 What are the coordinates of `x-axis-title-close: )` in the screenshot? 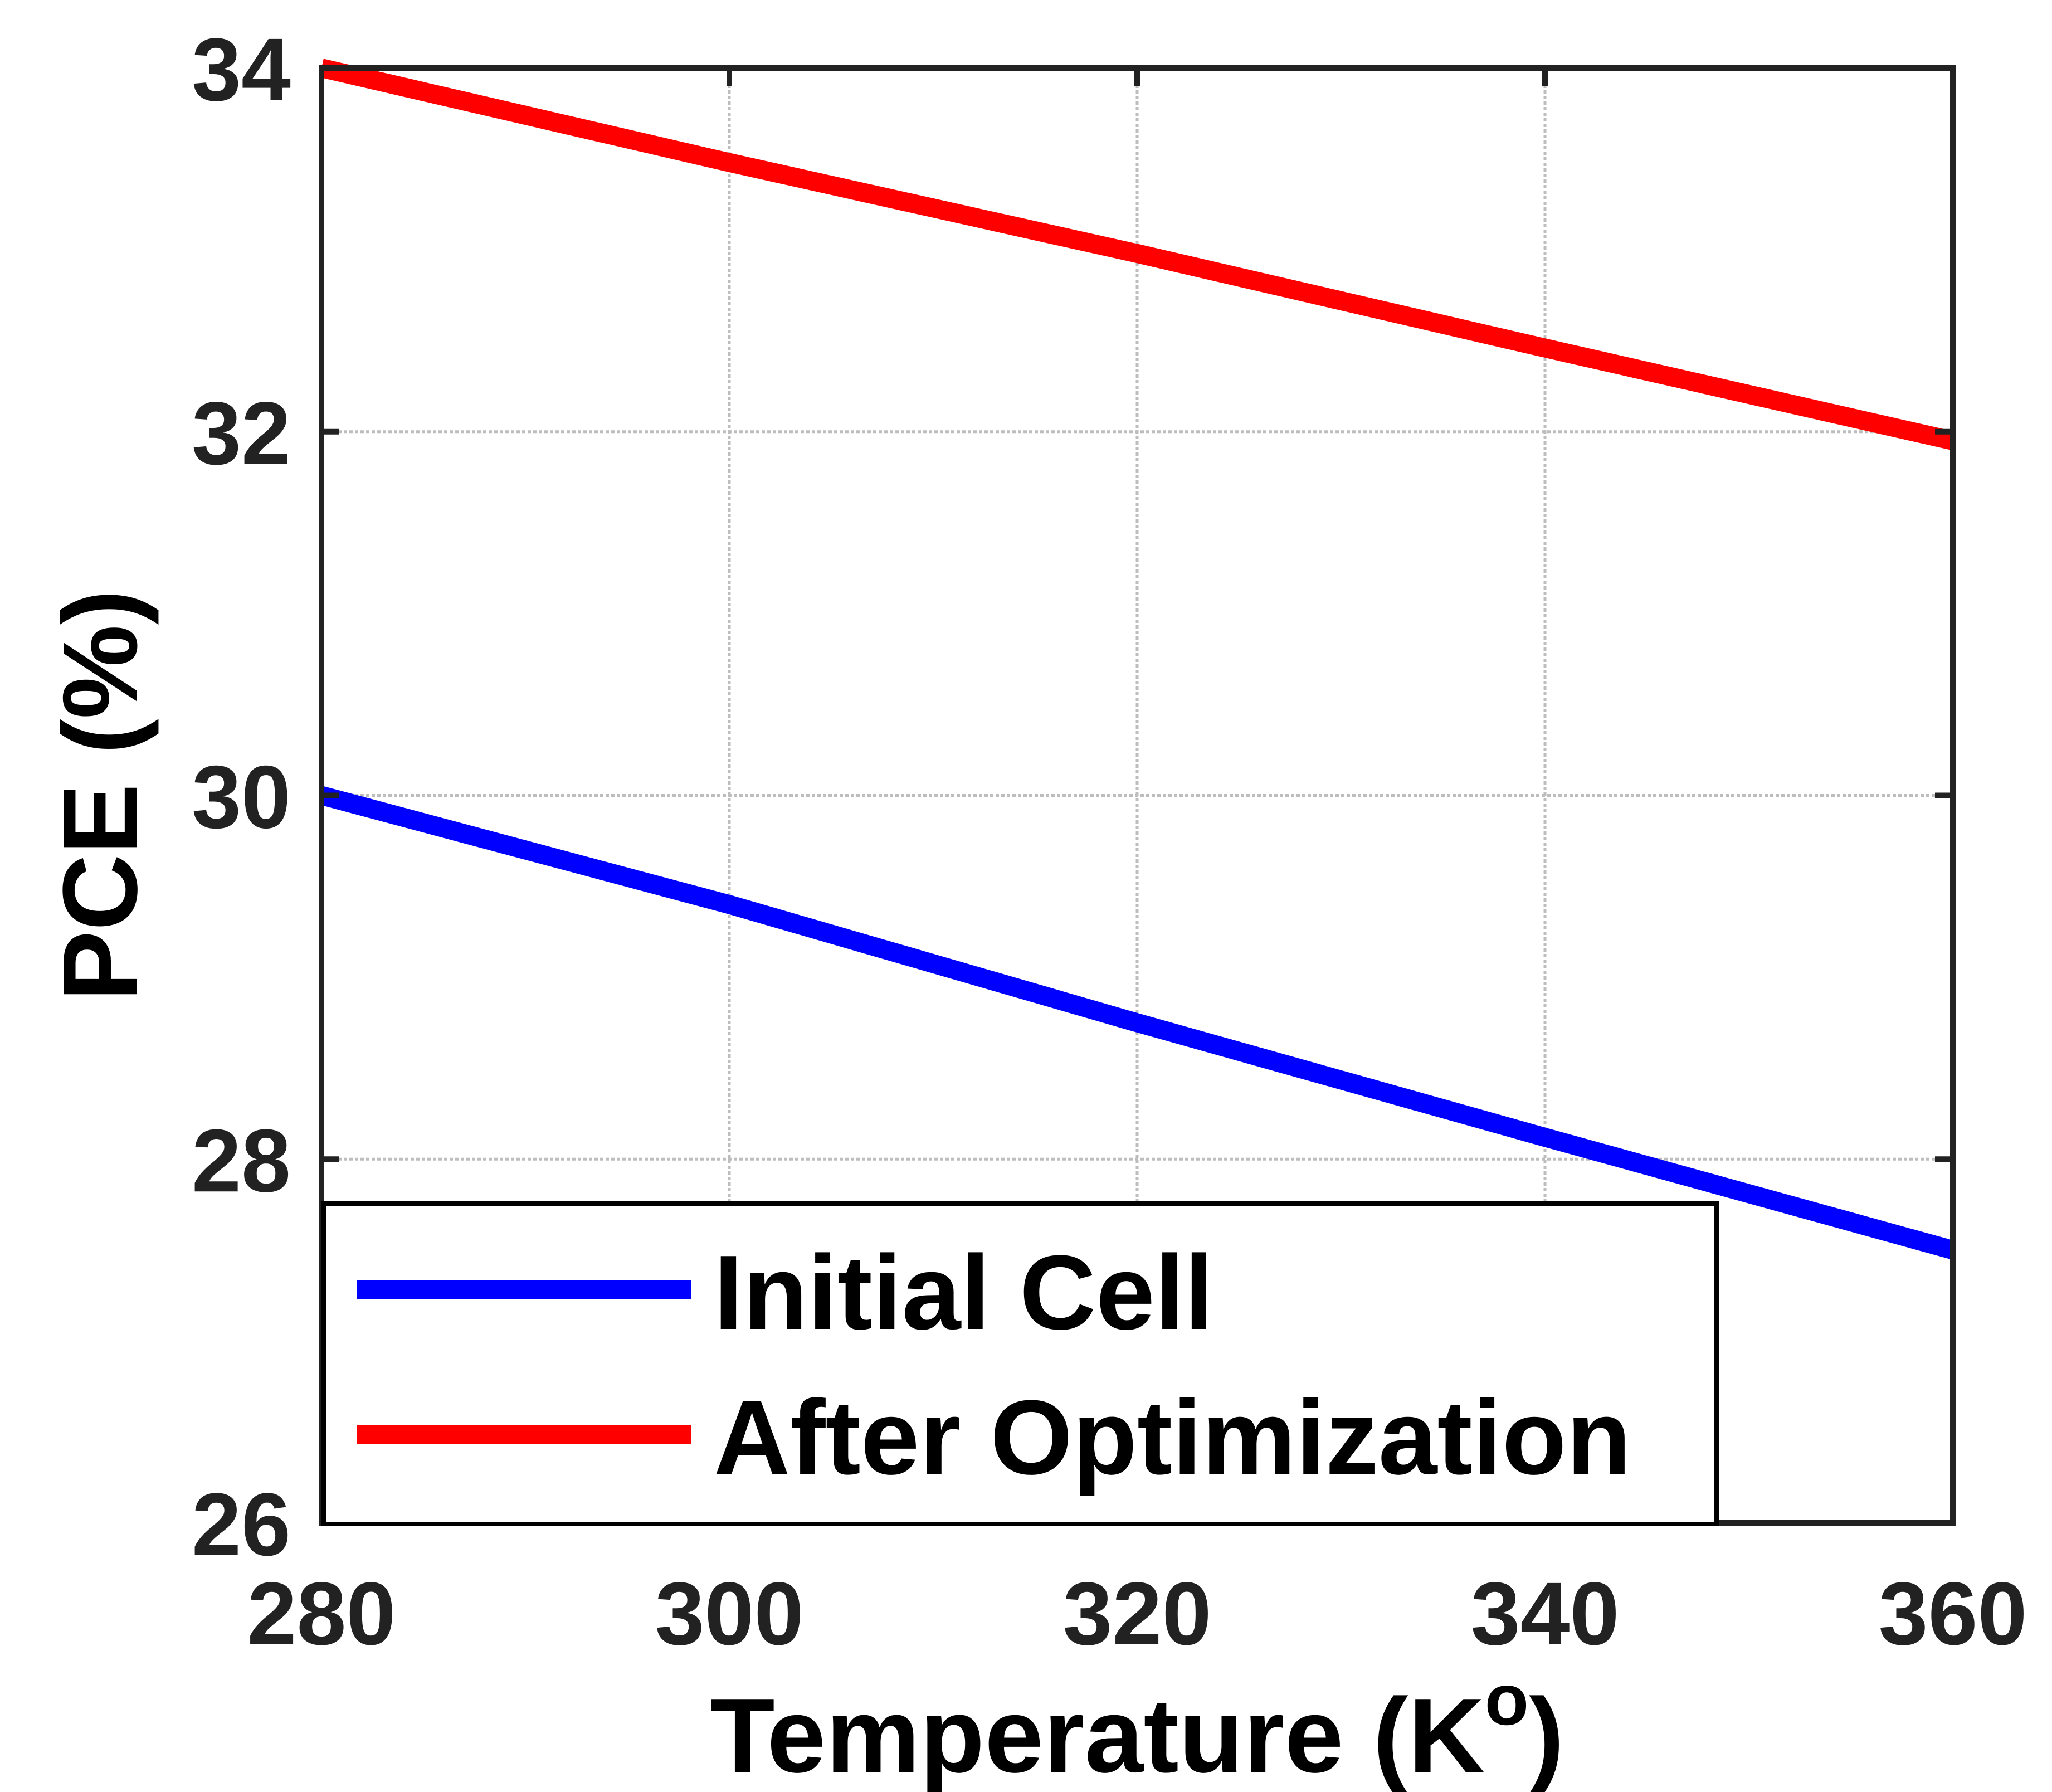 It's located at (1547, 1734).